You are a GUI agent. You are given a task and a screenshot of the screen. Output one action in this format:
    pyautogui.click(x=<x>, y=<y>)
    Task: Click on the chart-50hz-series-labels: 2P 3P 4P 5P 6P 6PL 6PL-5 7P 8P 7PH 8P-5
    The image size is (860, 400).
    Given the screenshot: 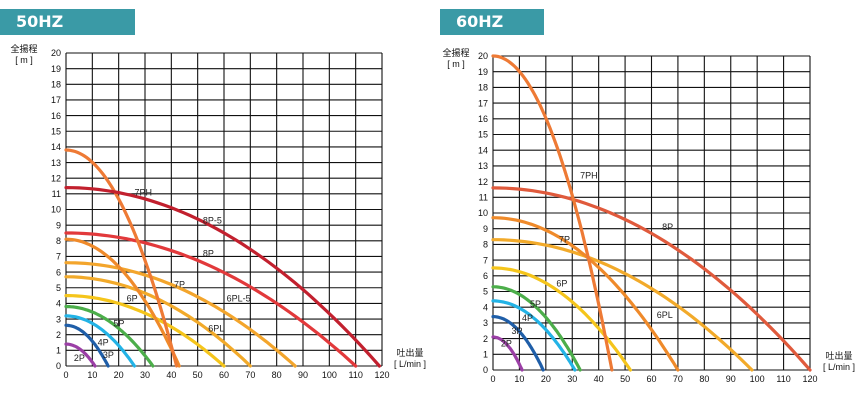 What is the action you would take?
    pyautogui.click(x=162, y=275)
    